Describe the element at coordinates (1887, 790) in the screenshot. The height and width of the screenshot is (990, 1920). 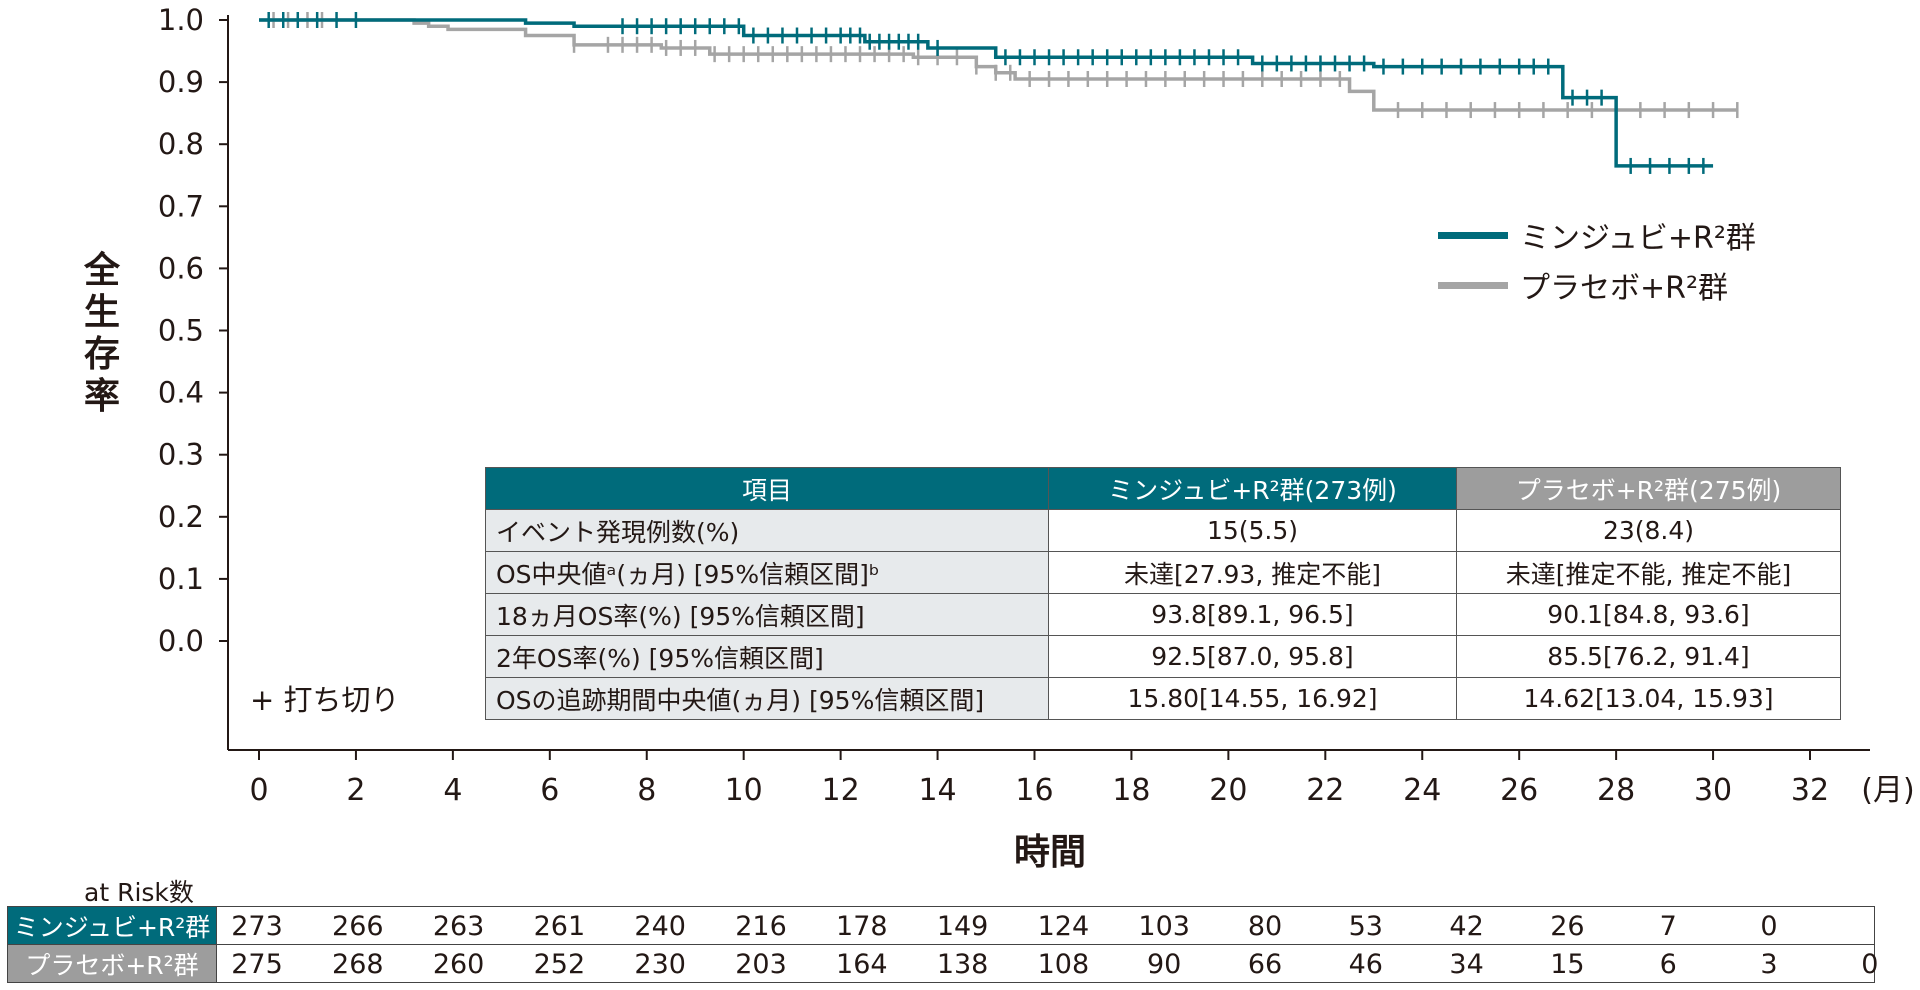
I see `x-axis-unit: (月)` at that location.